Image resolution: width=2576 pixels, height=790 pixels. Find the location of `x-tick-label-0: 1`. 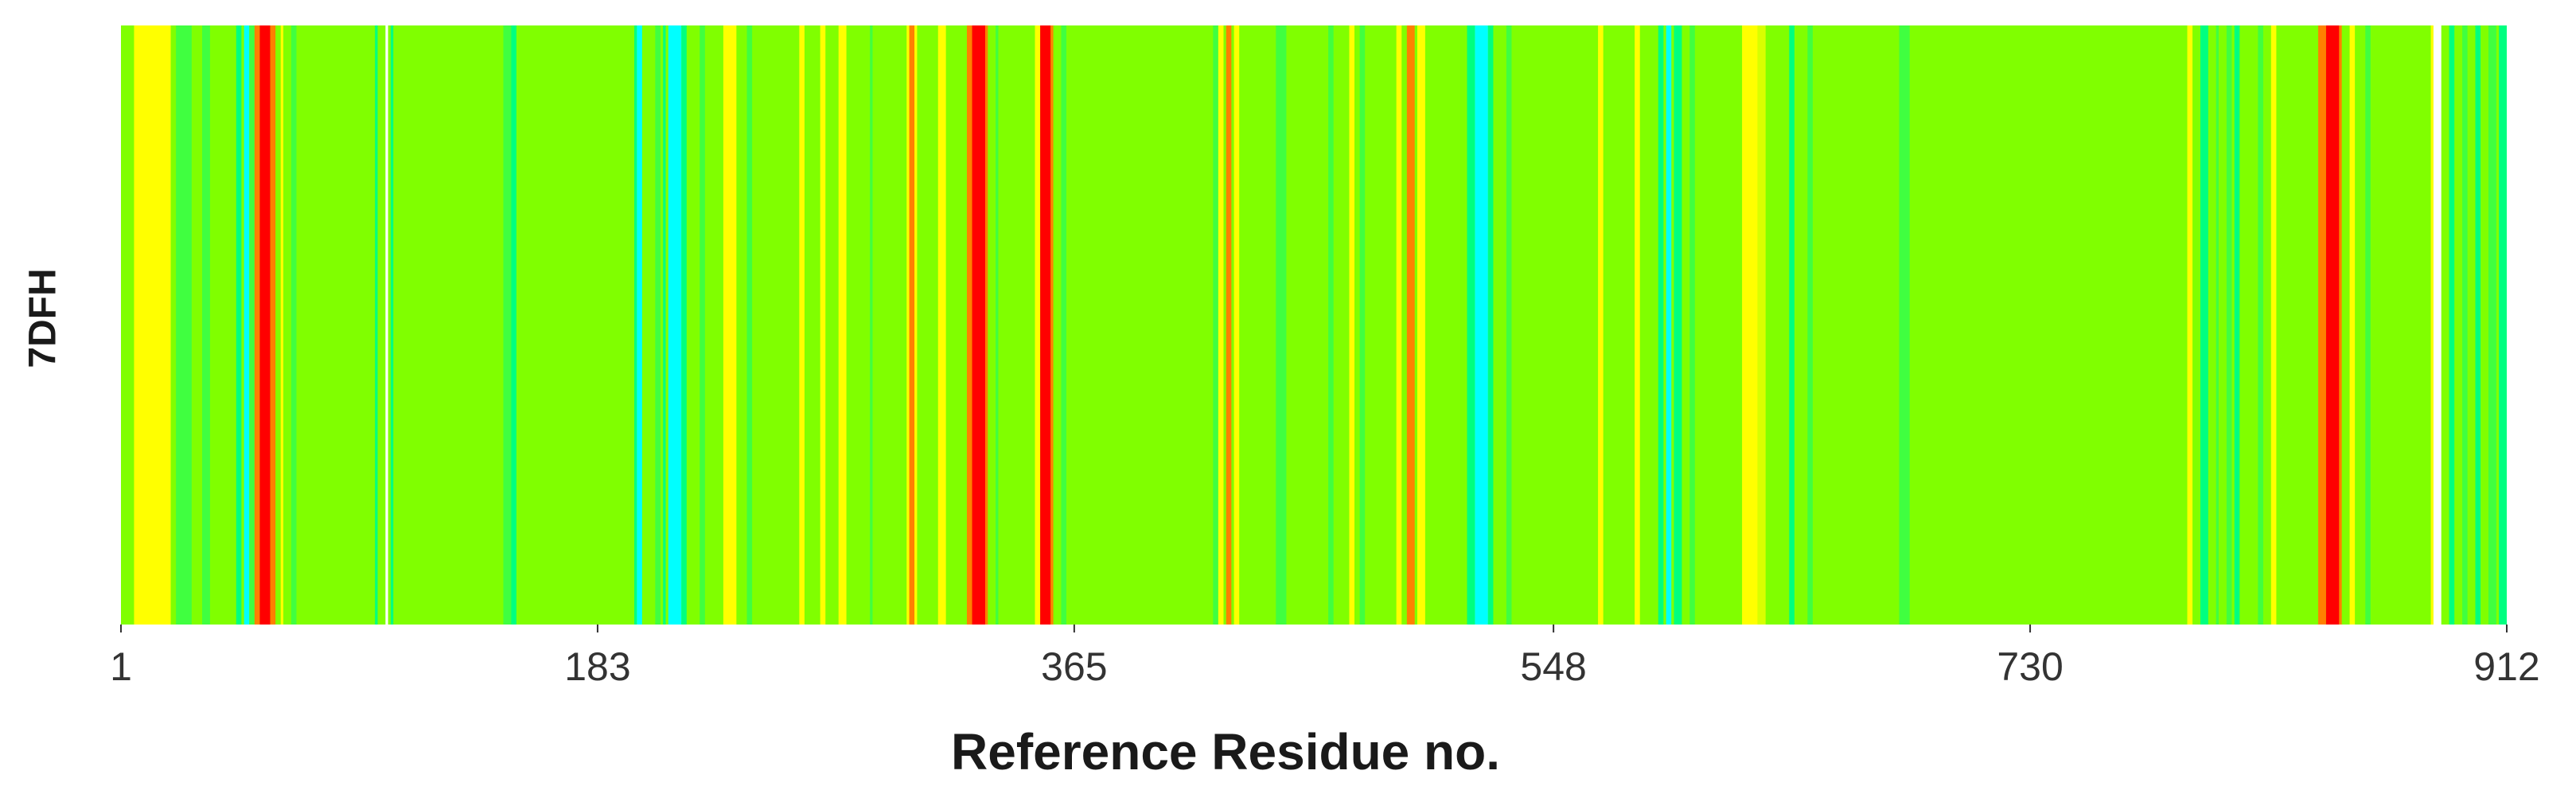

x-tick-label-0: 1 is located at coordinates (121, 666).